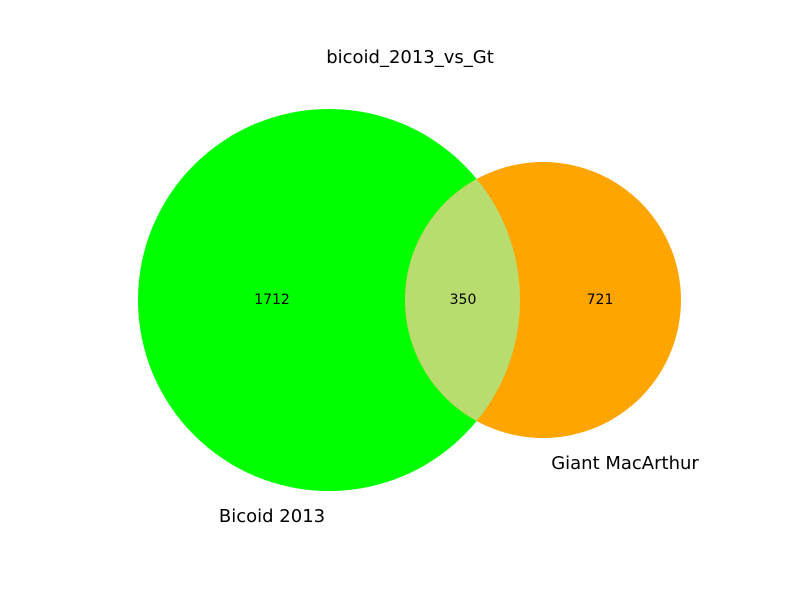  Describe the element at coordinates (625, 463) in the screenshot. I see `set-label-giant-macarthur: Giant MacArthur` at that location.